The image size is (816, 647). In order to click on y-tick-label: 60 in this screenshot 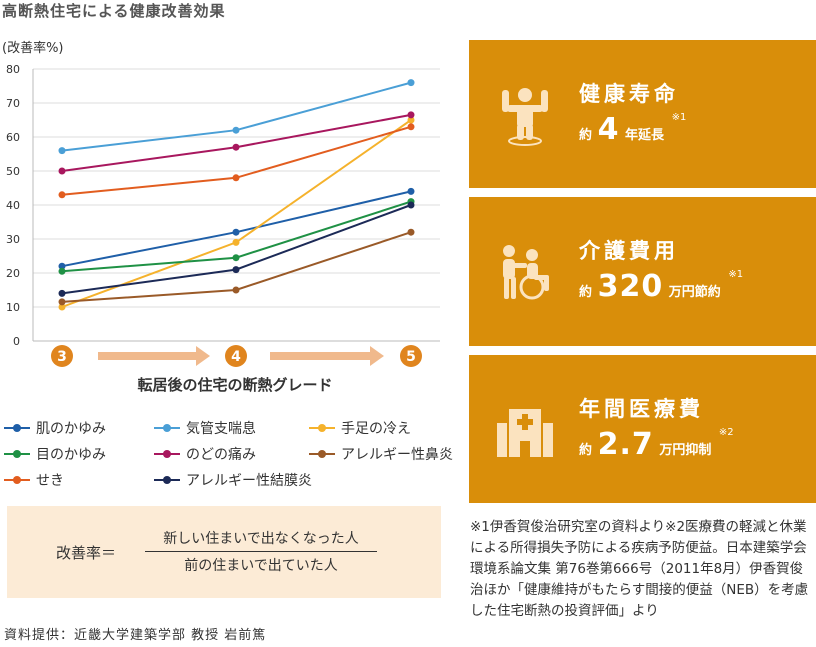, I will do `click(13, 137)`.